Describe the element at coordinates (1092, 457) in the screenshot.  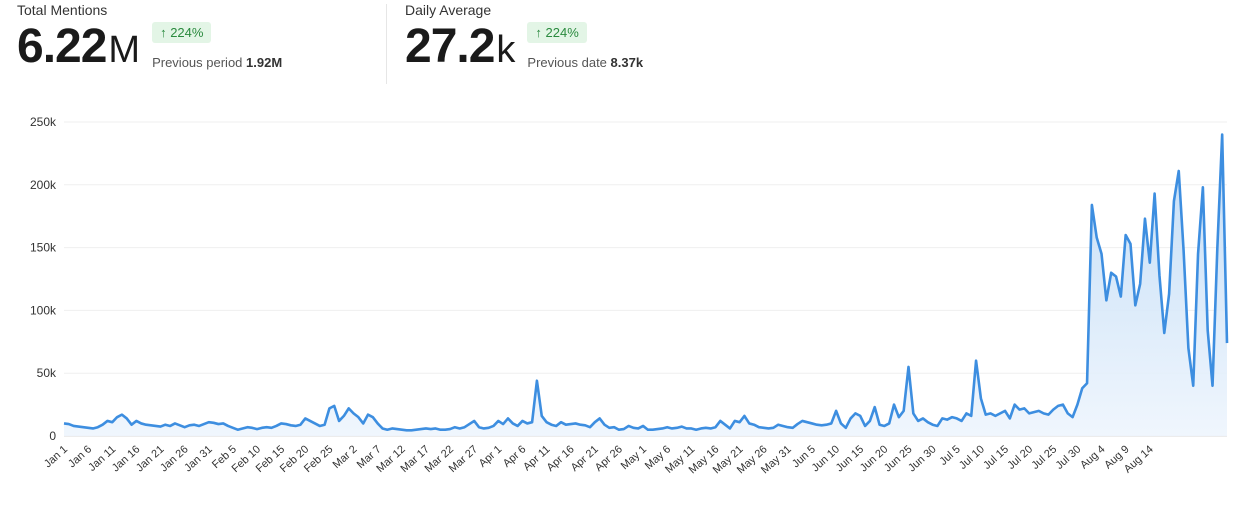
I see `x-tick-label: Aug 4` at that location.